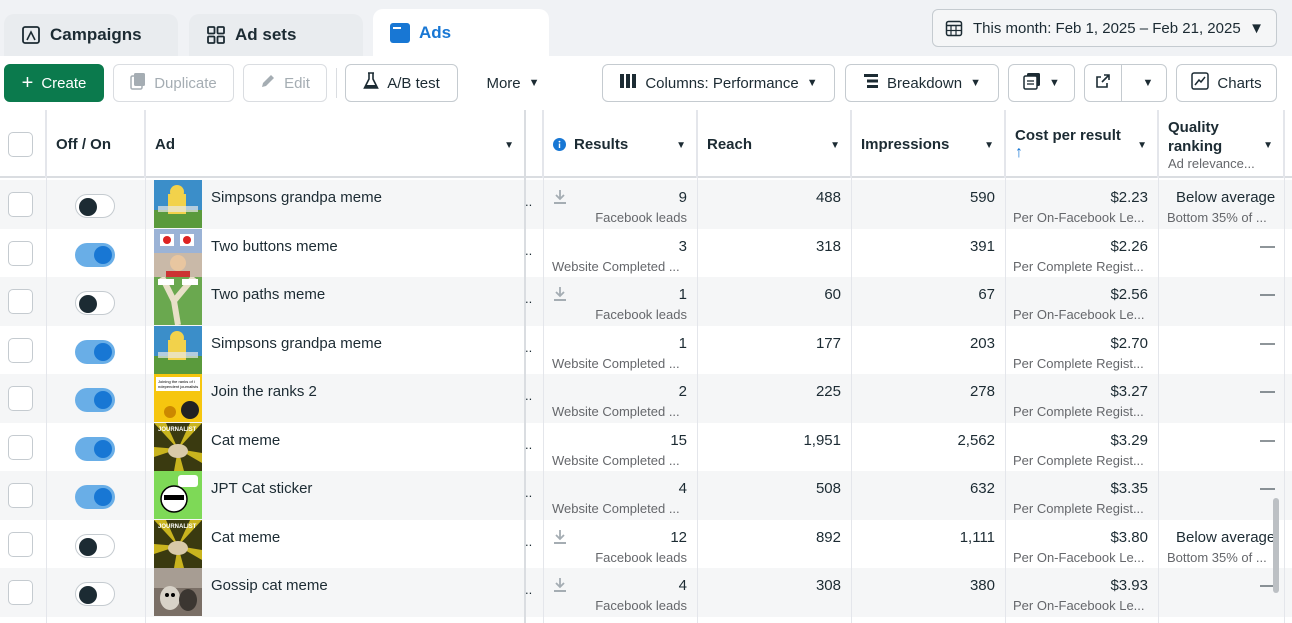  What do you see at coordinates (513, 83) in the screenshot?
I see `more-button: More ▼` at bounding box center [513, 83].